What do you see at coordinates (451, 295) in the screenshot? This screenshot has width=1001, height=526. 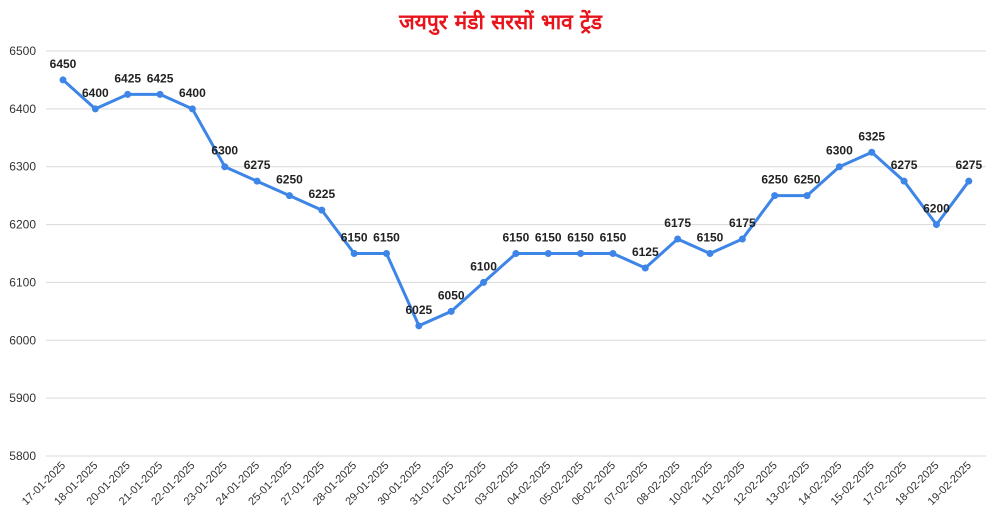 I see `data-label: 6050` at bounding box center [451, 295].